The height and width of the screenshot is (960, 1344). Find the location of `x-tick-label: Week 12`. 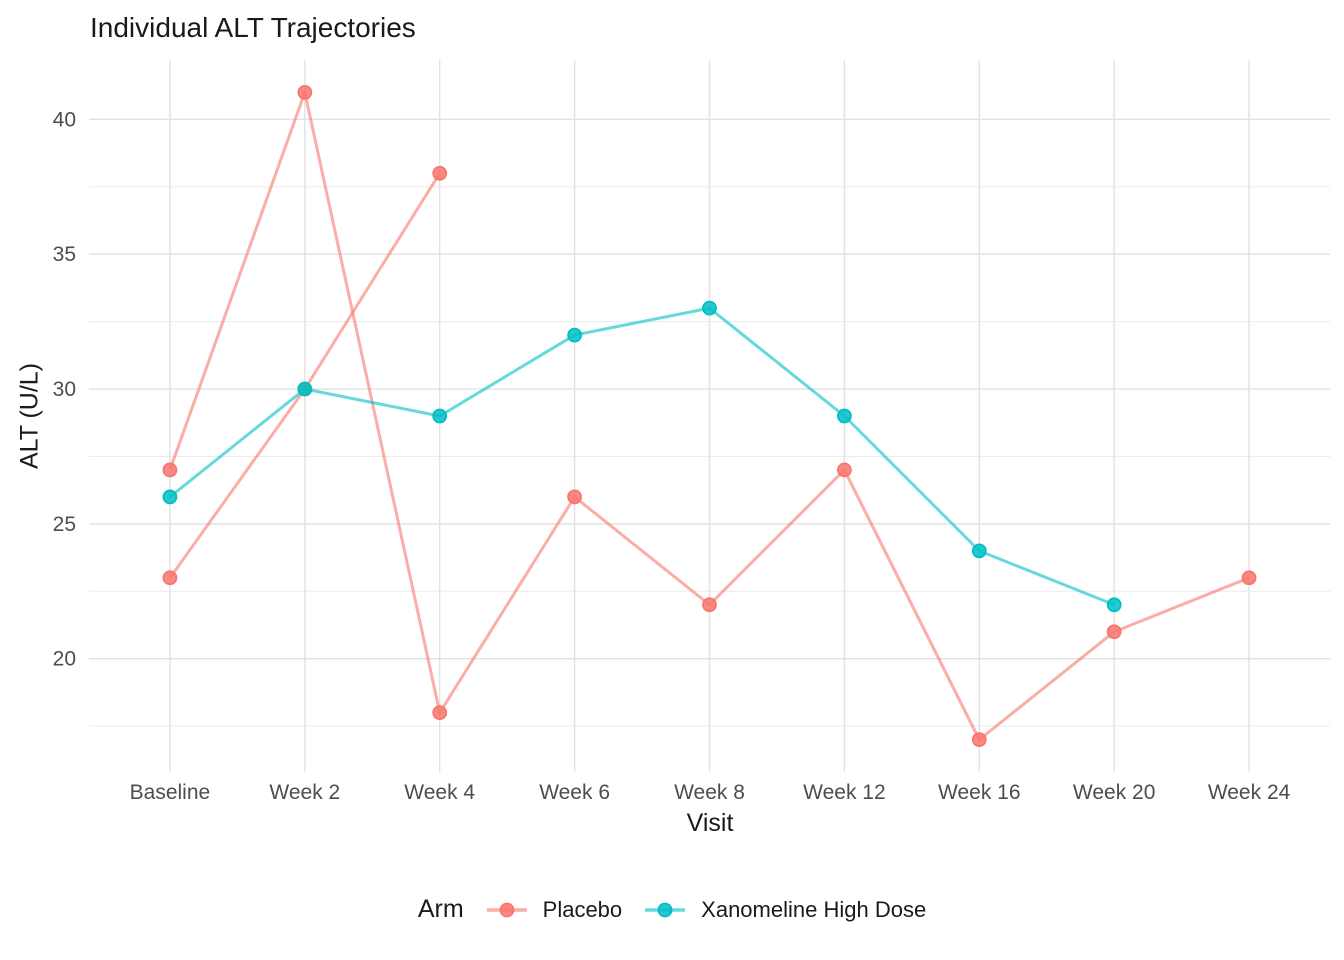

x-tick-label: Week 12 is located at coordinates (844, 792).